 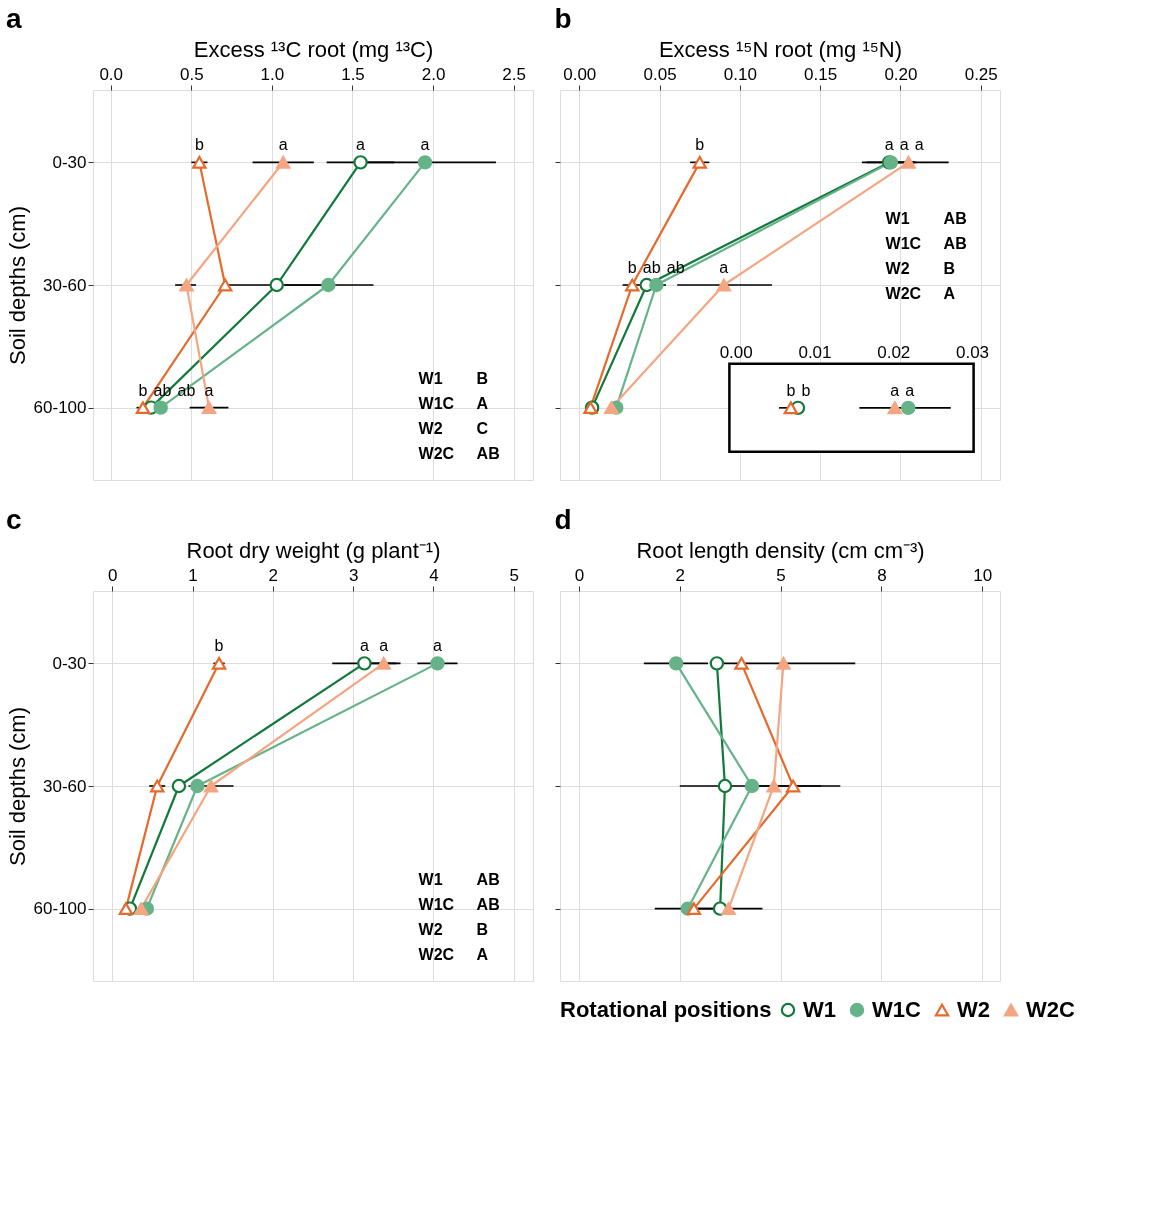 I want to click on x-tick-label: 0.10, so click(x=740, y=74).